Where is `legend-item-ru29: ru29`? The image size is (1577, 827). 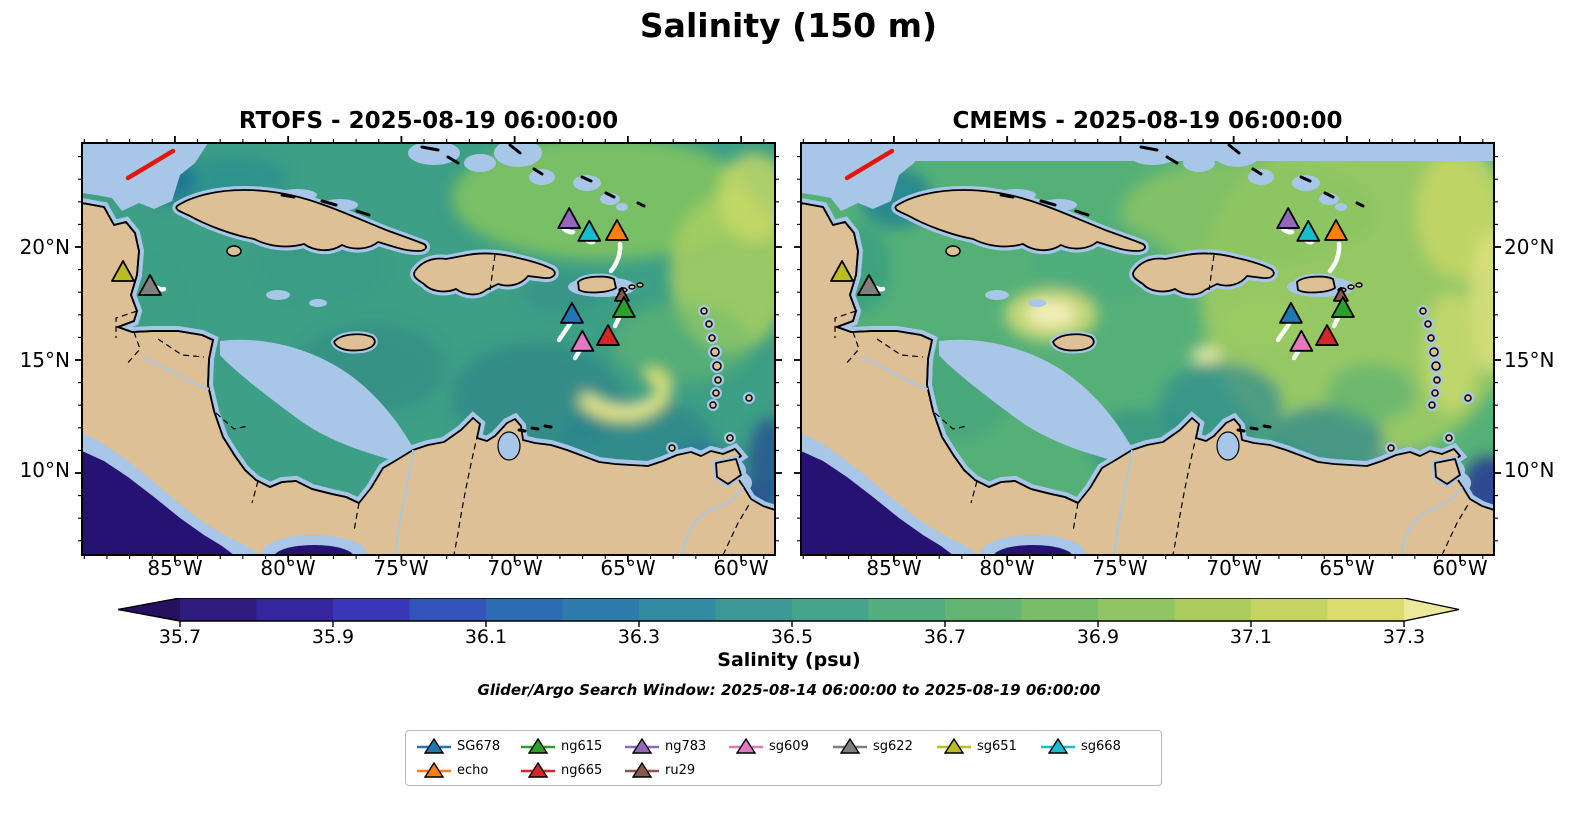
legend-item-ru29: ru29 is located at coordinates (676, 770).